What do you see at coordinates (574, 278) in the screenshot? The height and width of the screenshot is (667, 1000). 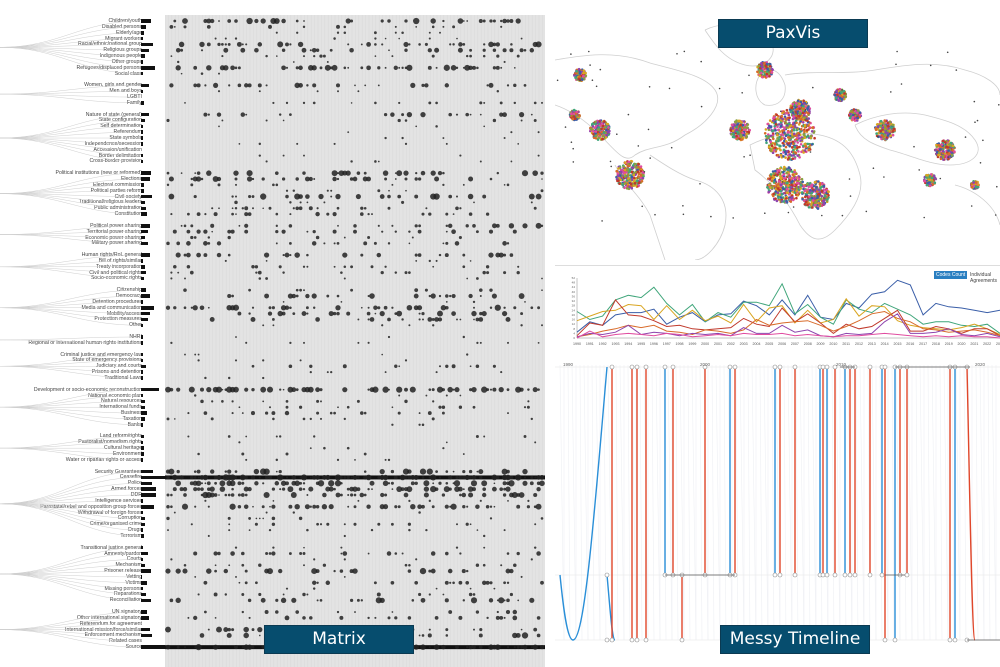 I see `svg-text: 52` at bounding box center [574, 278].